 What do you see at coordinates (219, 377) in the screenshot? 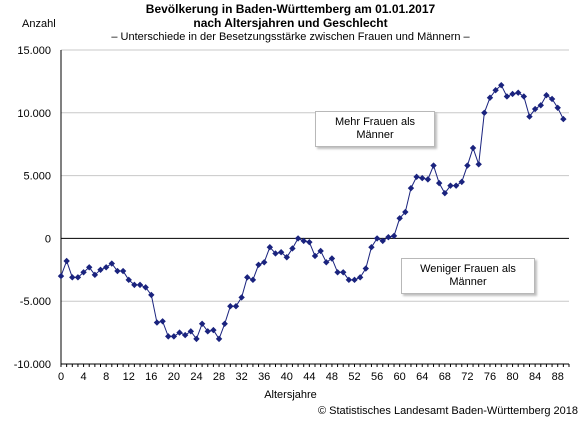
I see `x-tick-label: 28` at bounding box center [219, 377].